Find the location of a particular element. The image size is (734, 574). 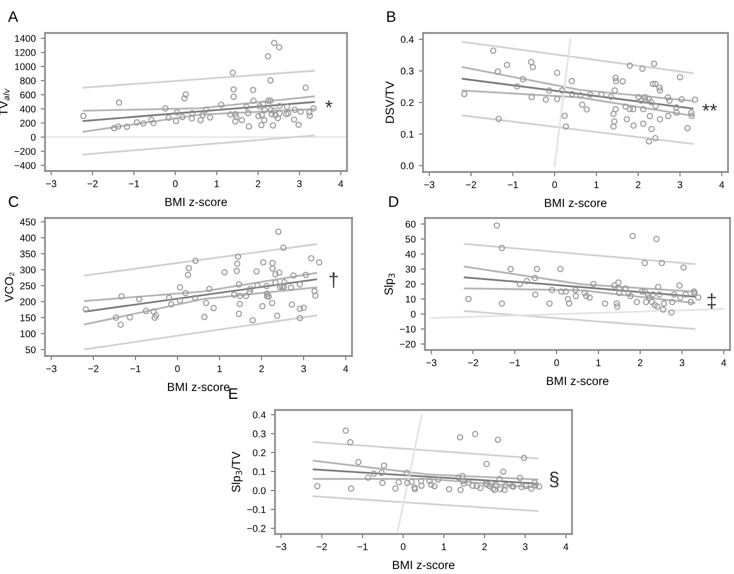

annotation: † is located at coordinates (333, 280).